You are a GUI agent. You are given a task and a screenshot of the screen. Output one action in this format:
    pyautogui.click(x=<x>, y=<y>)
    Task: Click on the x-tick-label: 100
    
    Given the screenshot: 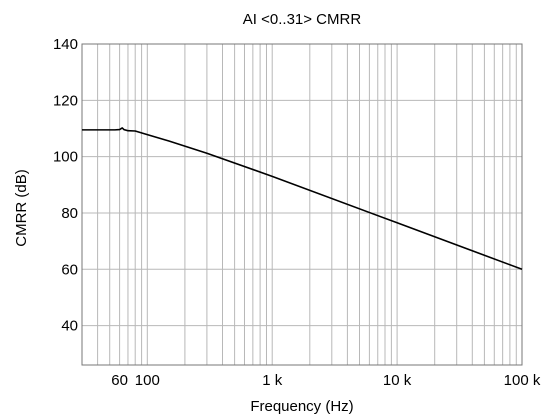 What is the action you would take?
    pyautogui.click(x=147, y=380)
    